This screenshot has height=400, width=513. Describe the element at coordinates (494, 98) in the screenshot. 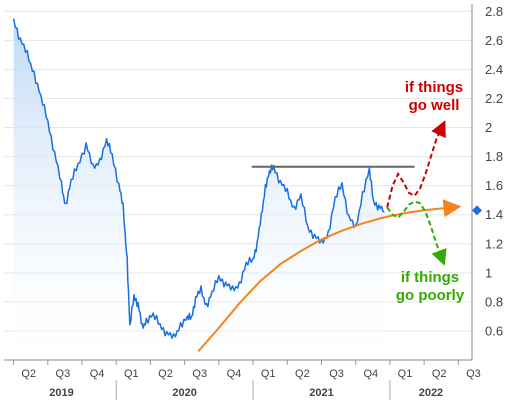

I see `y-tick-label: 2.2` at that location.